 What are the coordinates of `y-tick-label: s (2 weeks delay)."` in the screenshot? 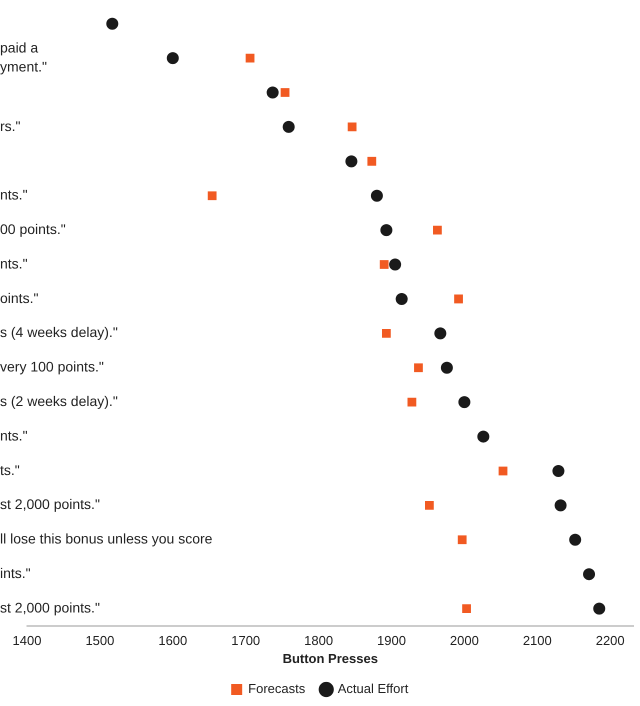 It's located at (59, 401).